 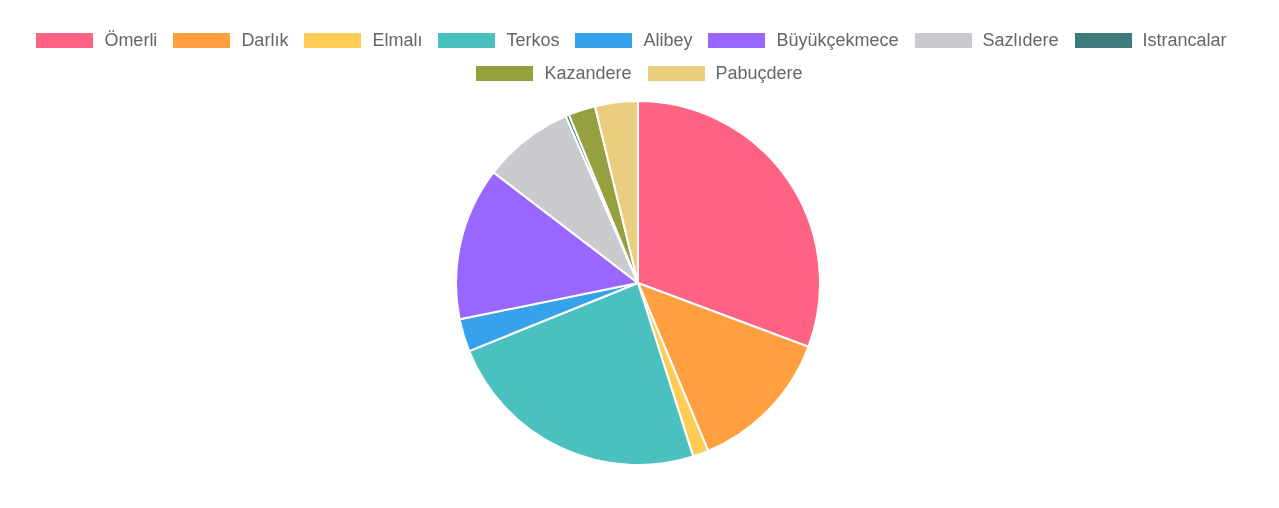 What do you see at coordinates (588, 73) in the screenshot?
I see `legend-label: Kazandere` at bounding box center [588, 73].